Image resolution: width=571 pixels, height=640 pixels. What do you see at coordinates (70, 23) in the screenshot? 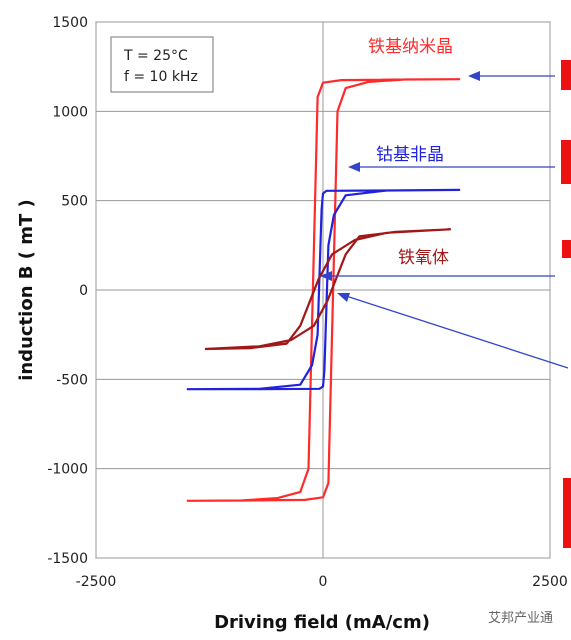
I see `y-tick-label: 1500` at bounding box center [70, 23].